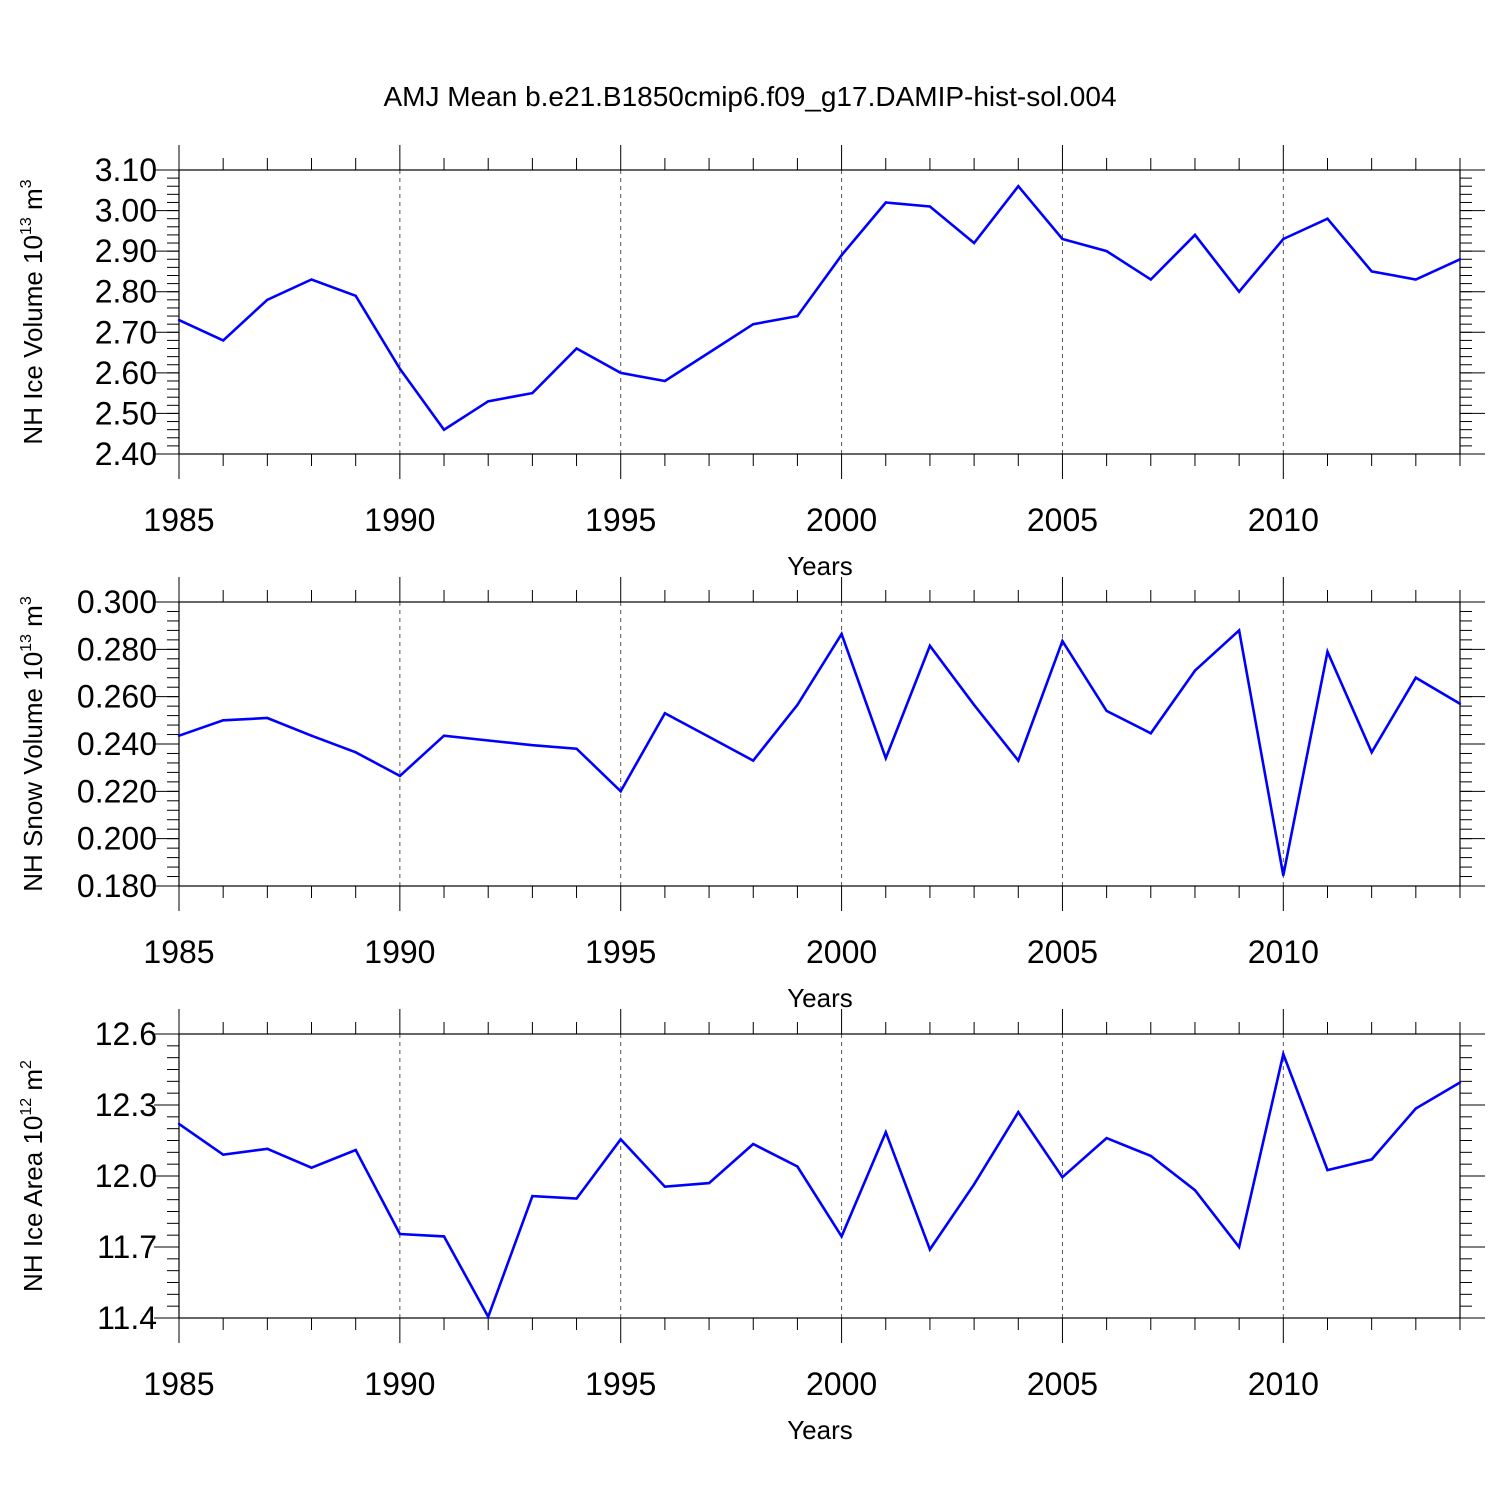 Image resolution: width=1500 pixels, height=1500 pixels. What do you see at coordinates (126, 454) in the screenshot?
I see `ice-volume-y-tick-label: 2.40` at bounding box center [126, 454].